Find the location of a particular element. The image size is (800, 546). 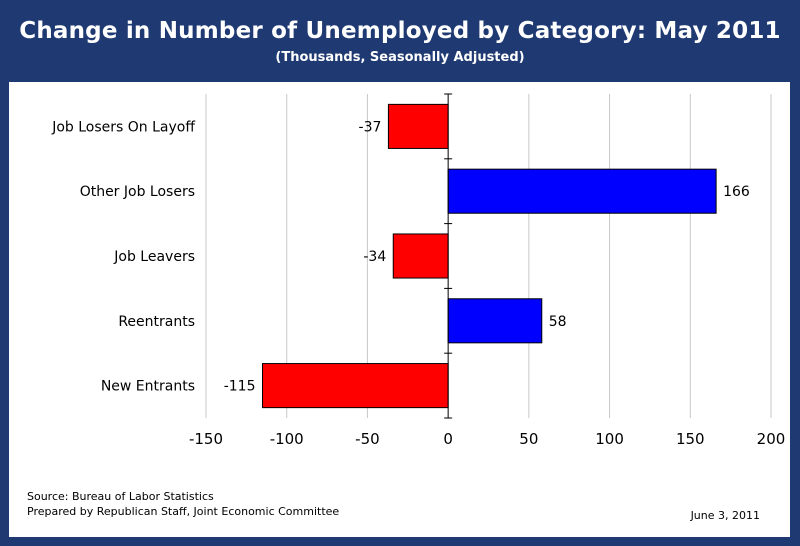

chart-date: June 3, 2011 is located at coordinates (725, 515).